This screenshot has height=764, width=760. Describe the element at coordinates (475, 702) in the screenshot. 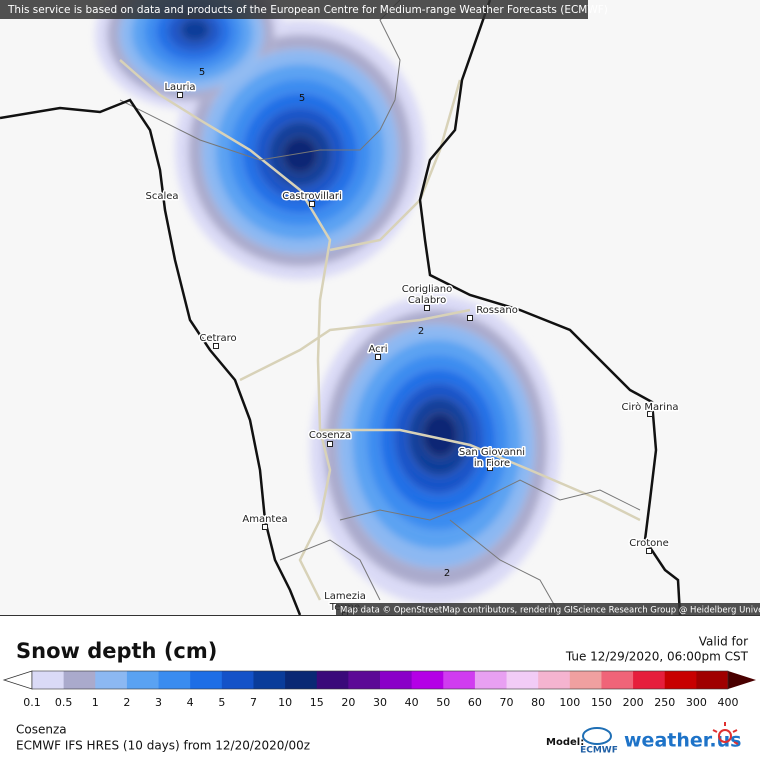

I see `colorbar-label: 60` at that location.